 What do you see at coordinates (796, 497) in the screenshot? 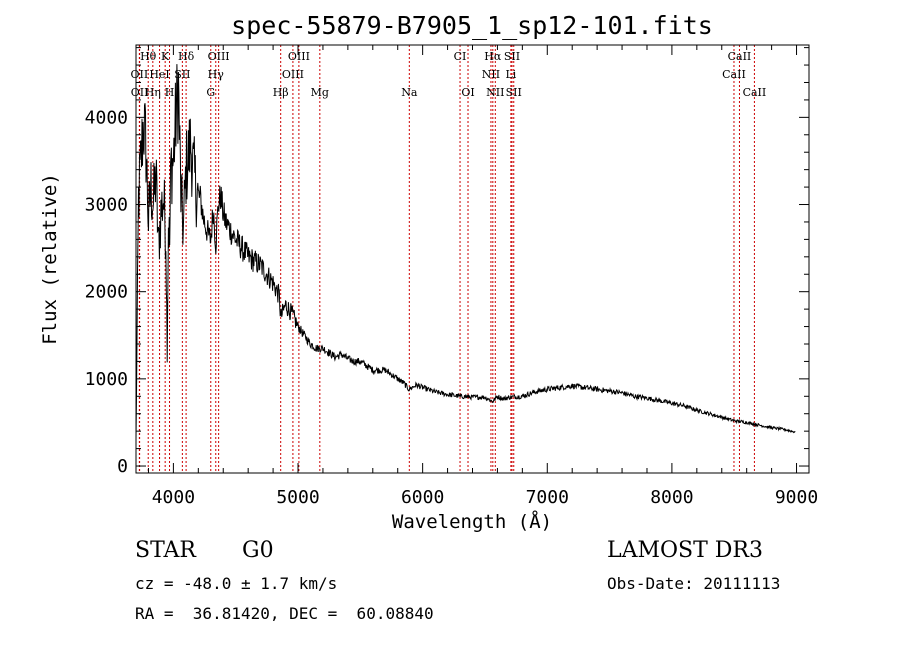
I see `x-tick-label: 9000` at bounding box center [796, 497].